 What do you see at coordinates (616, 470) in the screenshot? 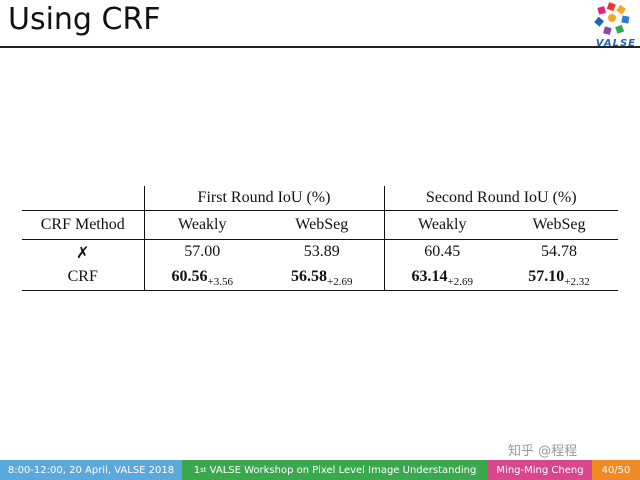
I see `footer-page-number: 40/50` at bounding box center [616, 470].